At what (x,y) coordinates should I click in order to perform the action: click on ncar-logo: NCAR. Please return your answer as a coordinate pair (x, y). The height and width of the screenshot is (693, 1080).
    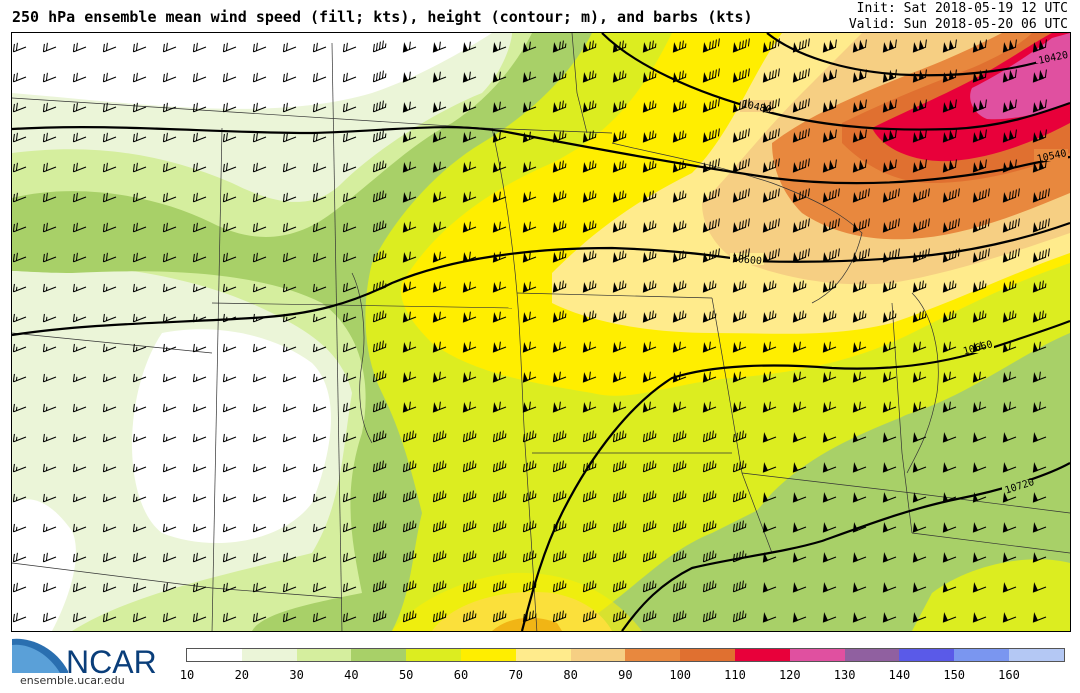
    Looking at the image, I should click on (84, 659).